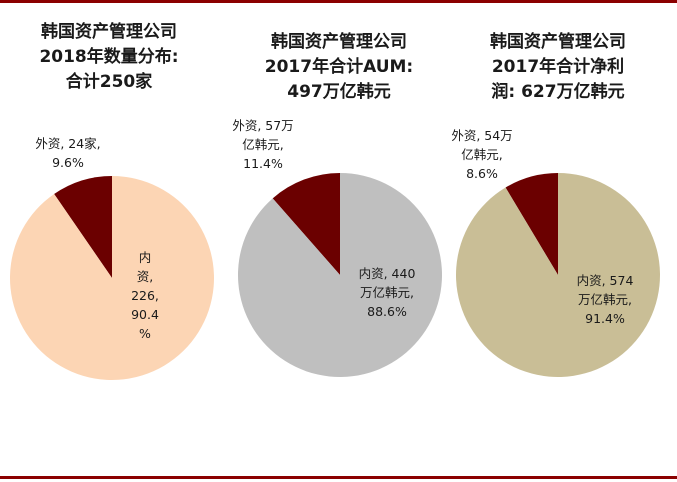 The height and width of the screenshot is (482, 677). I want to click on chart-3-title-line-1: 韩国资产管理公司, so click(558, 42).